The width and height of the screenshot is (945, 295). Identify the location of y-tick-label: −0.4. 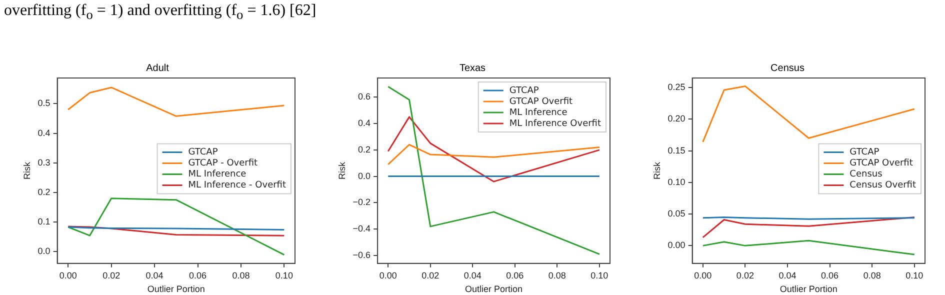
(361, 229).